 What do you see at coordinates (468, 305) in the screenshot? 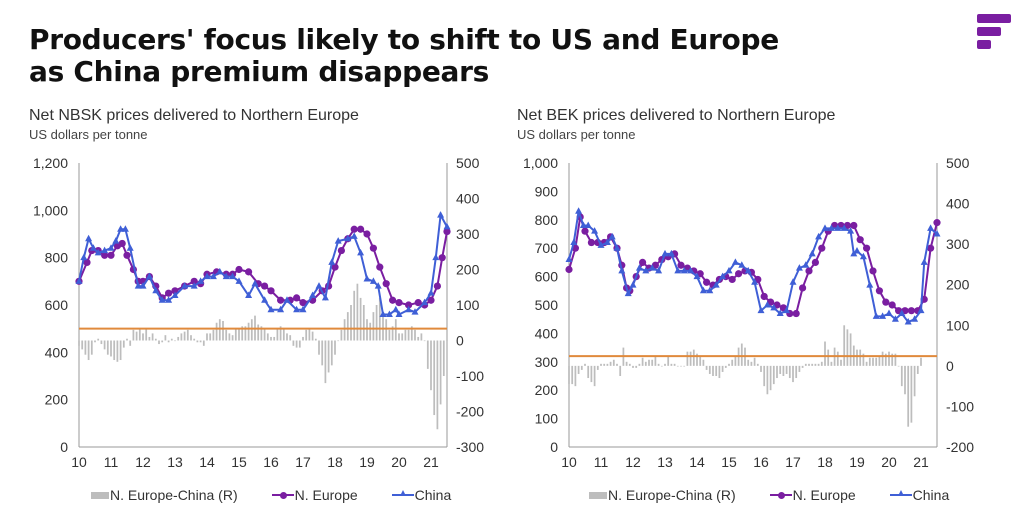
I see `nbsk-y2-tick-label: 100` at bounding box center [468, 305].